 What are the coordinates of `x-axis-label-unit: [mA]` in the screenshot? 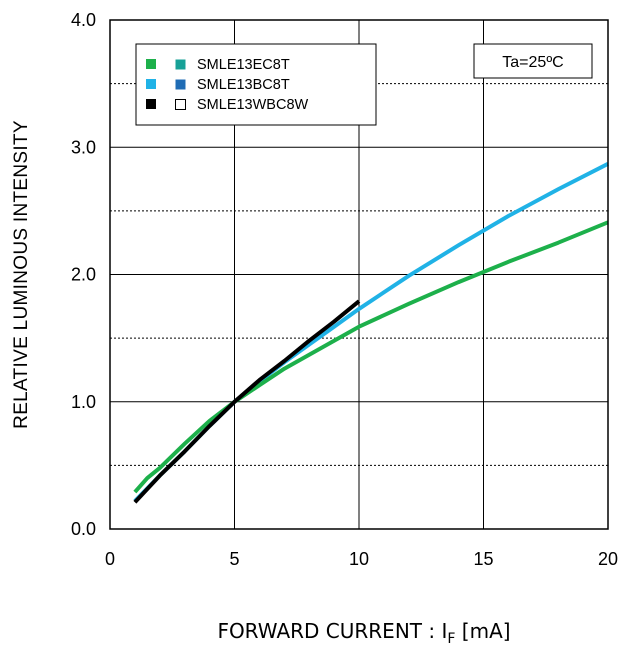 It's located at (482, 631).